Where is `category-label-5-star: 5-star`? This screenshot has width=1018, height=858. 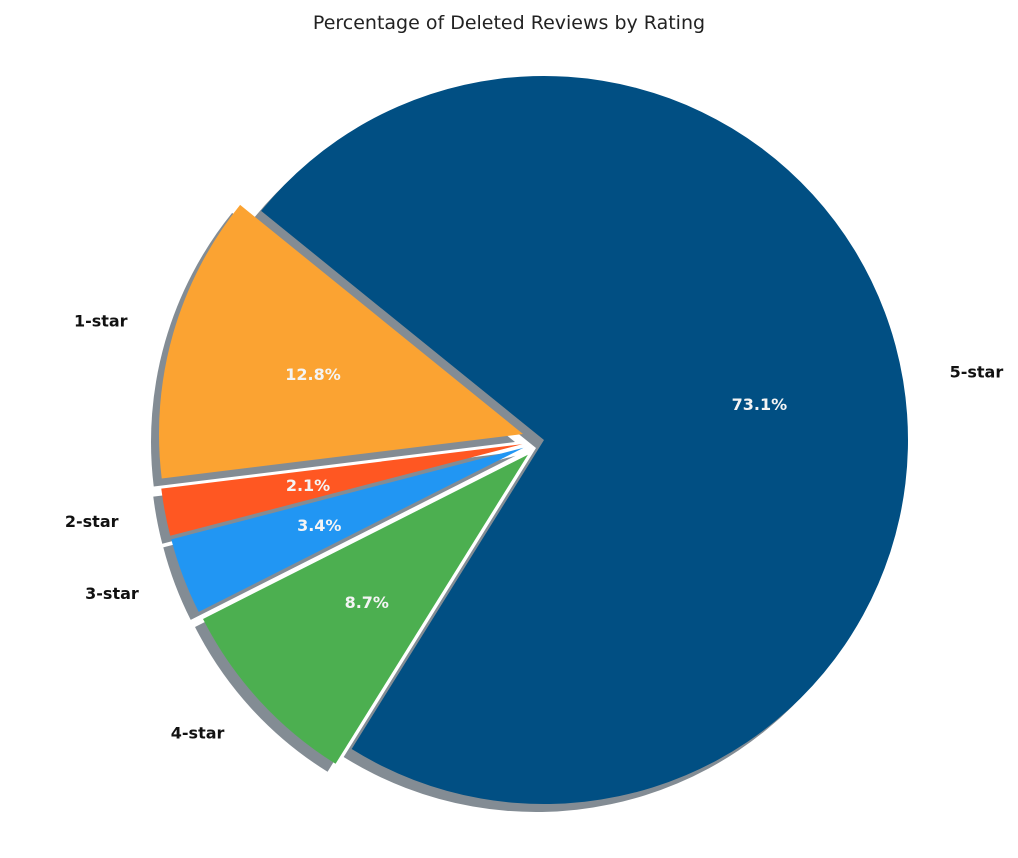
category-label-5-star: 5-star is located at coordinates (977, 372).